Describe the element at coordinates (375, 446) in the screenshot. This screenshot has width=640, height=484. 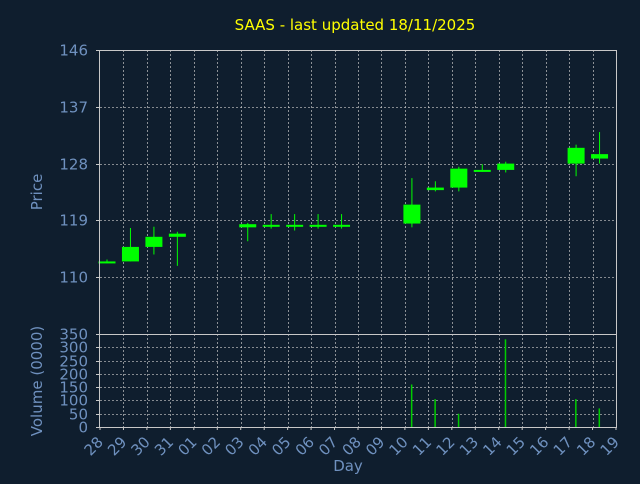
I see `x-tick-label: 09` at that location.